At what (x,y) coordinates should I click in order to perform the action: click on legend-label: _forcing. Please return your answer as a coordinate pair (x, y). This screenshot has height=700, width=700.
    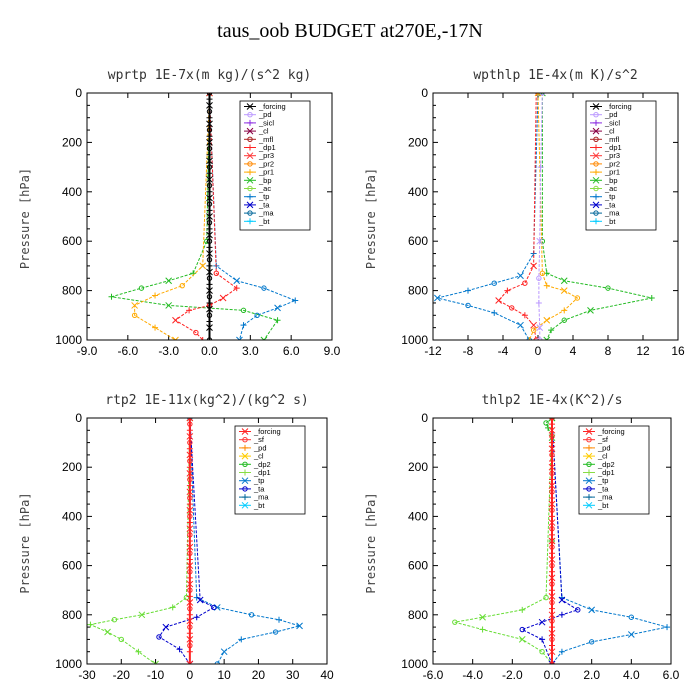
    Looking at the image, I should click on (267, 431).